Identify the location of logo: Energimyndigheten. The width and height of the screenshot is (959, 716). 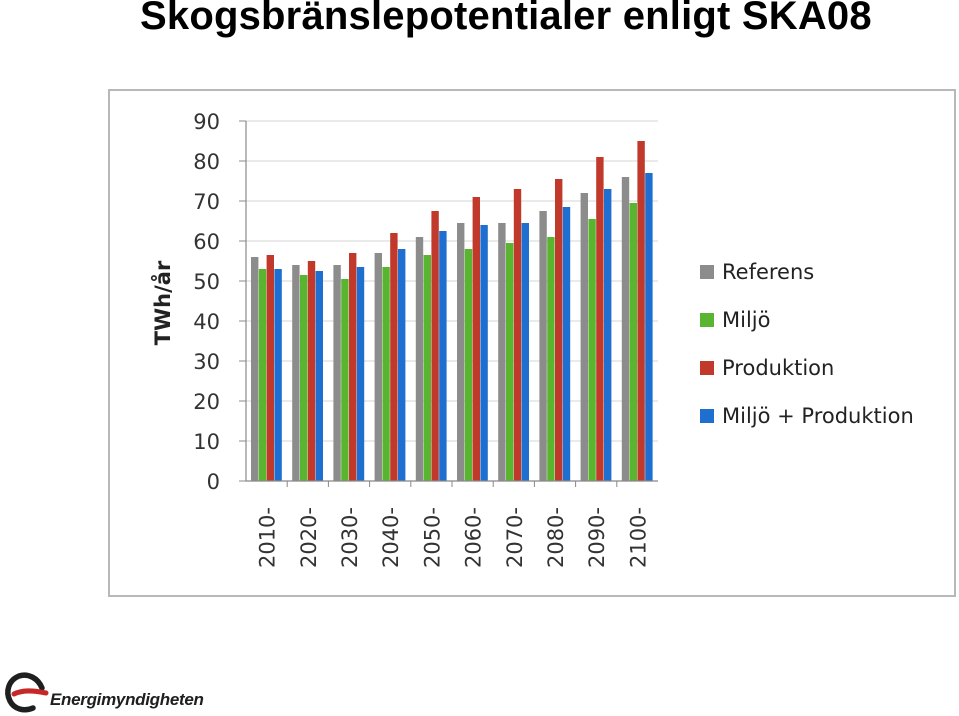
(112, 691).